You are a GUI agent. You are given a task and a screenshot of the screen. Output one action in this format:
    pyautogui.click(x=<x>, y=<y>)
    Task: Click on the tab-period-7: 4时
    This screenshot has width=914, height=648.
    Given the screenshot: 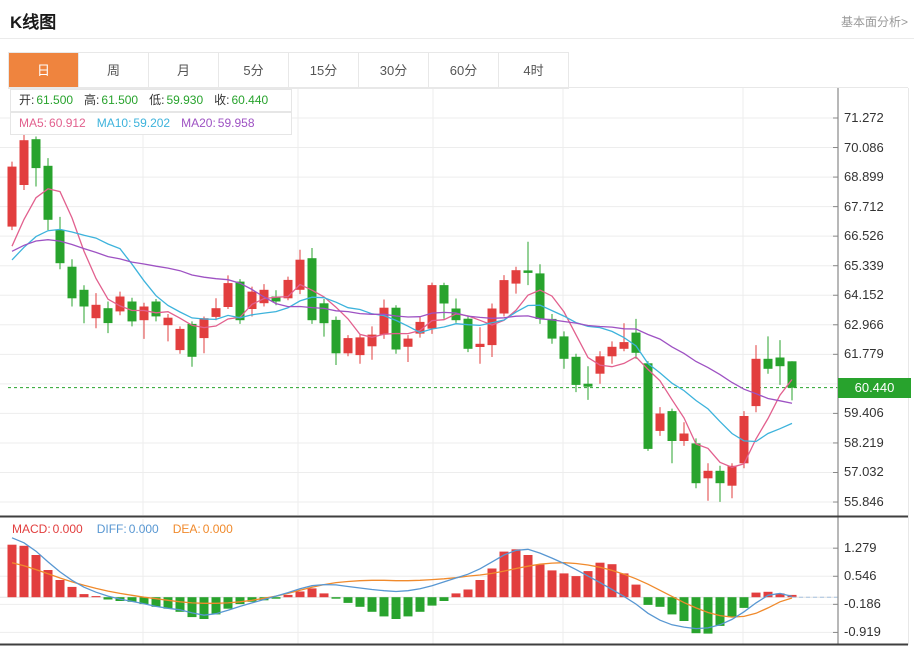 What is the action you would take?
    pyautogui.click(x=533, y=70)
    